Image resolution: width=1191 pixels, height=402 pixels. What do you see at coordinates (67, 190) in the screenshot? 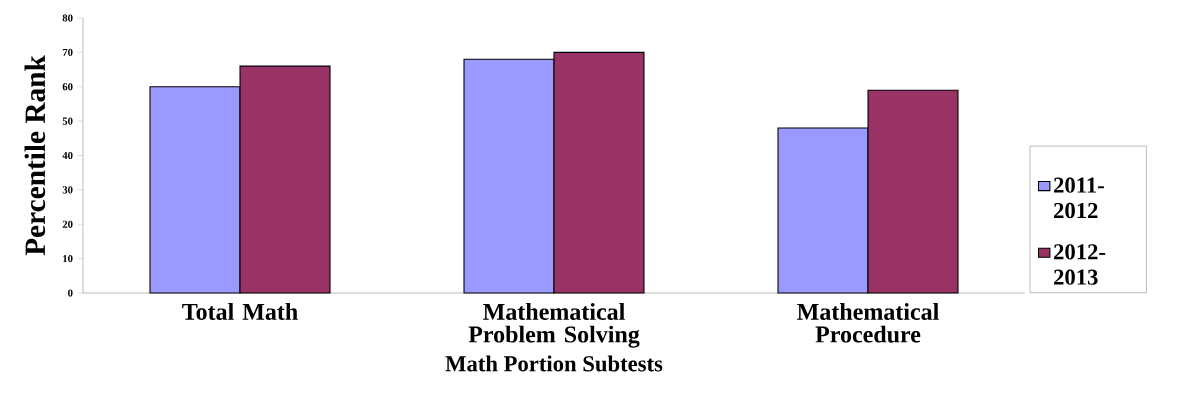
I see `y-tick-label: 30` at bounding box center [67, 190].